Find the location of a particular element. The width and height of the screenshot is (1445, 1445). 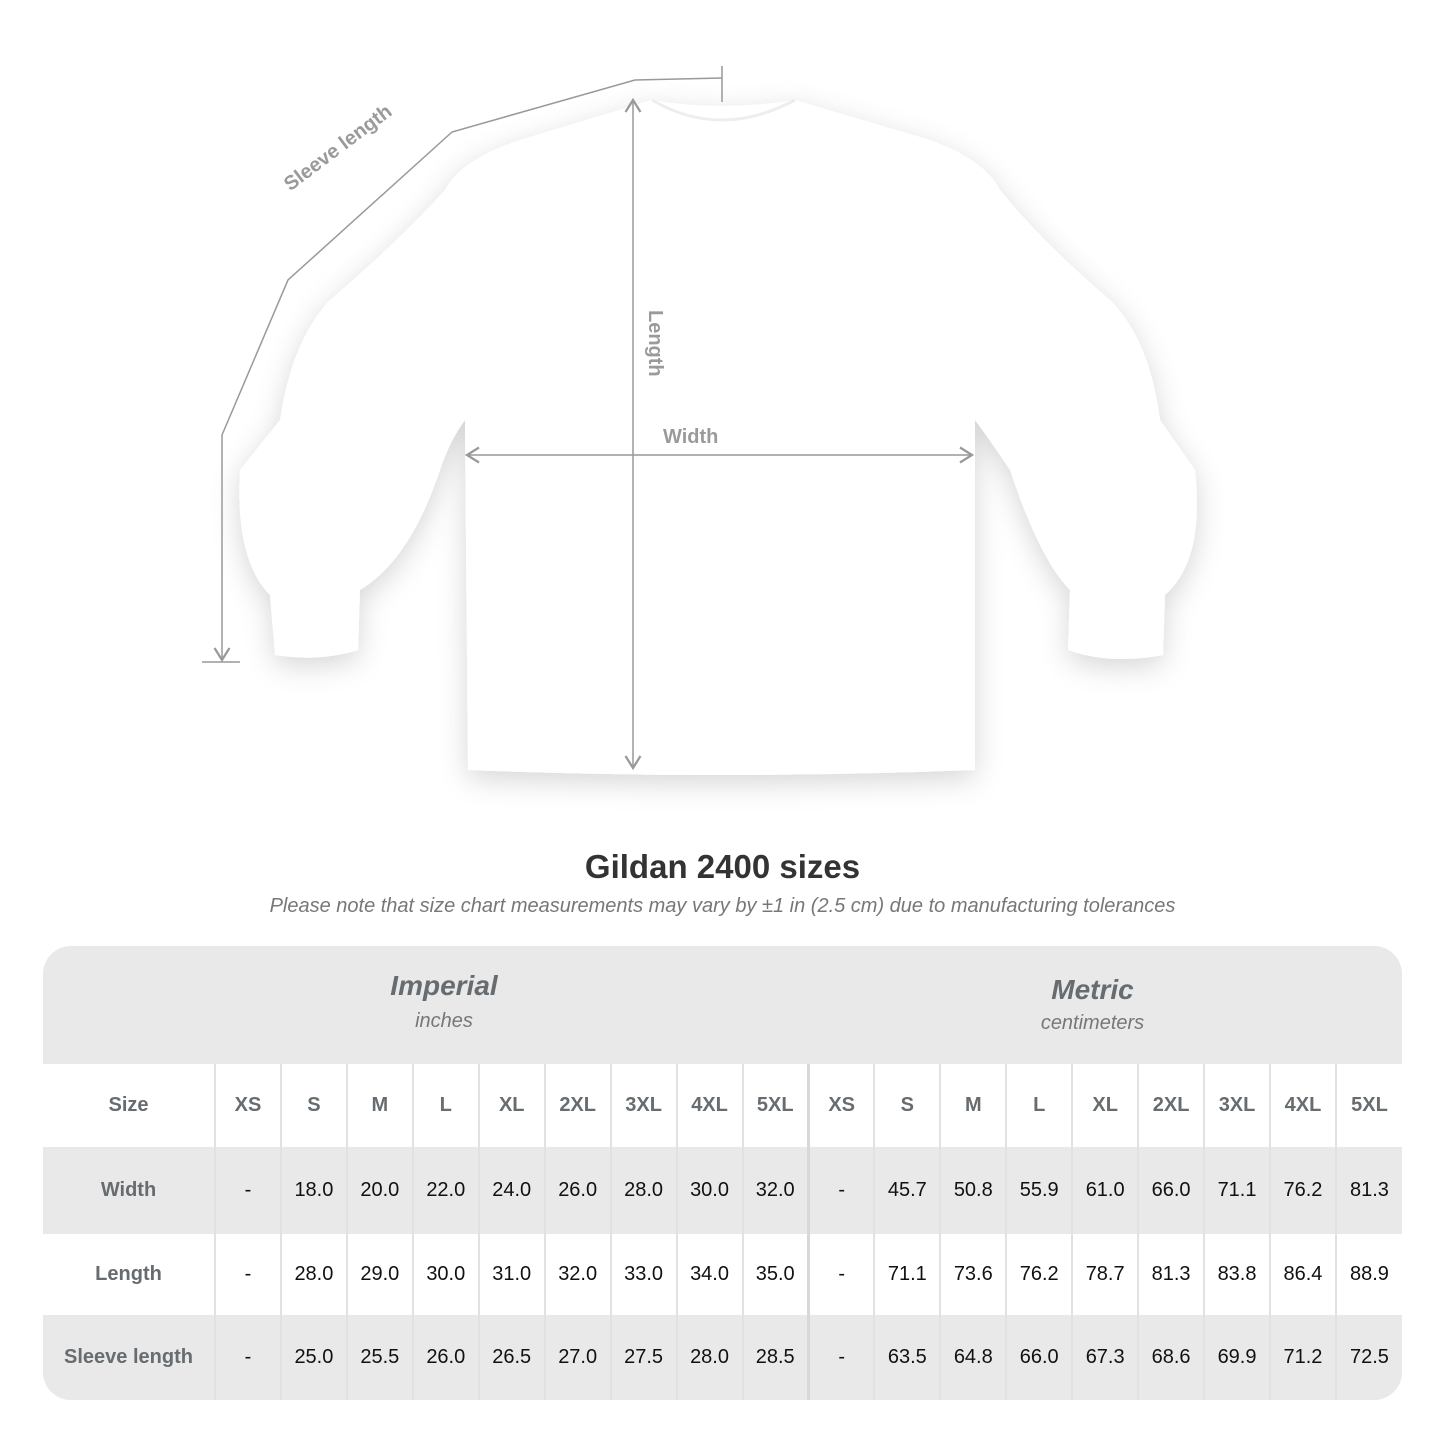

metric-value: 73.6 is located at coordinates (973, 1274).